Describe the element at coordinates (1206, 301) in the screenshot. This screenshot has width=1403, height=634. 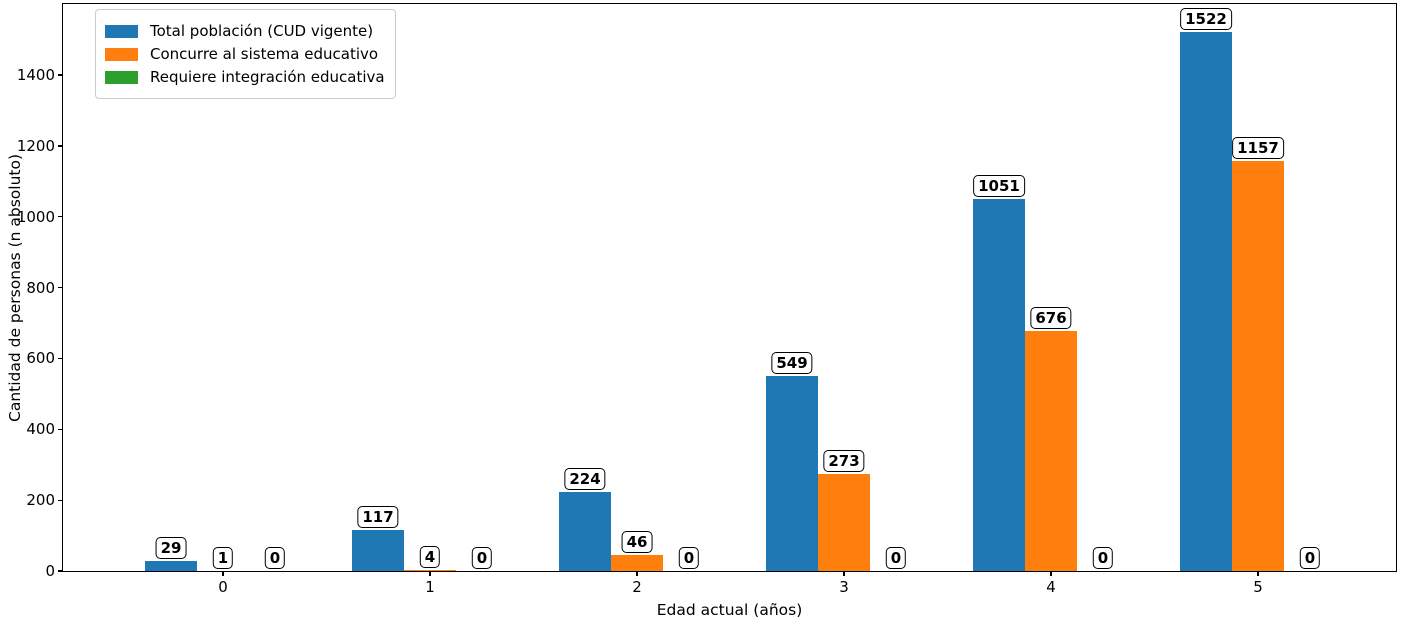
I see `bar-series0-cat5` at that location.